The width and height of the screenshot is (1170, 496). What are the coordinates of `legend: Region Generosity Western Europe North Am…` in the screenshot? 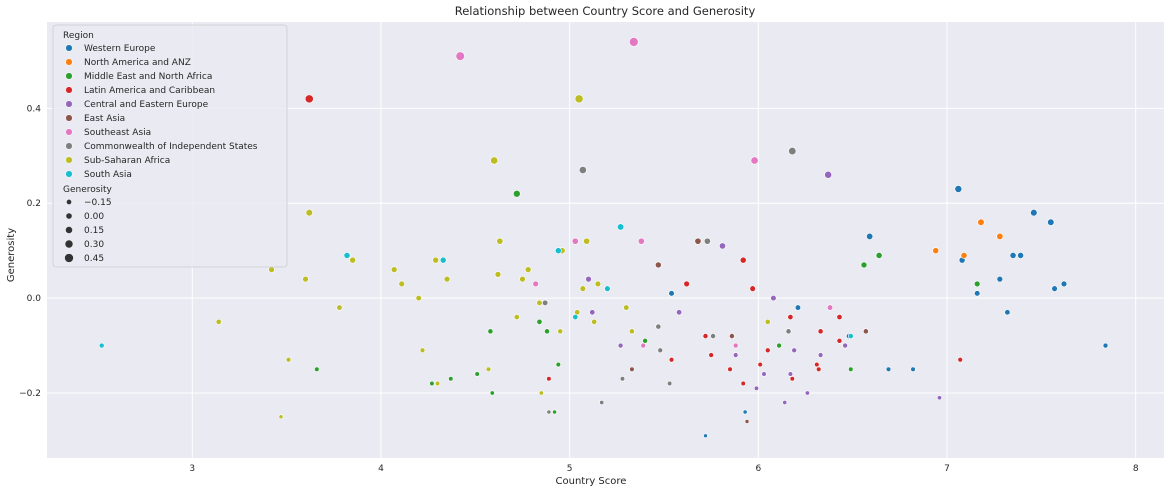 It's located at (170, 146).